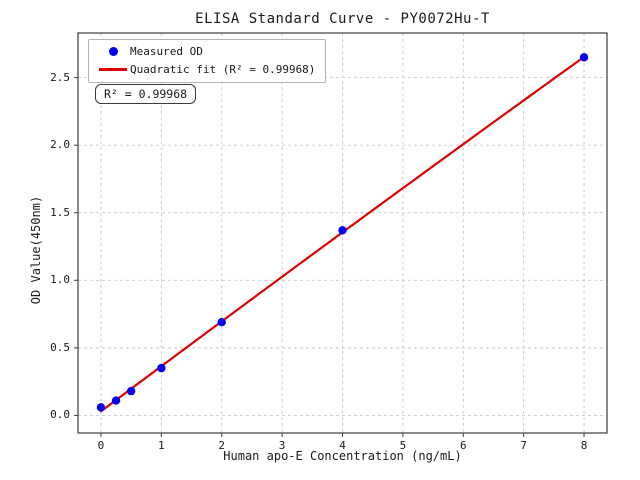 The image size is (640, 480). Describe the element at coordinates (60, 212) in the screenshot. I see `y-tick-label: 1.5` at that location.